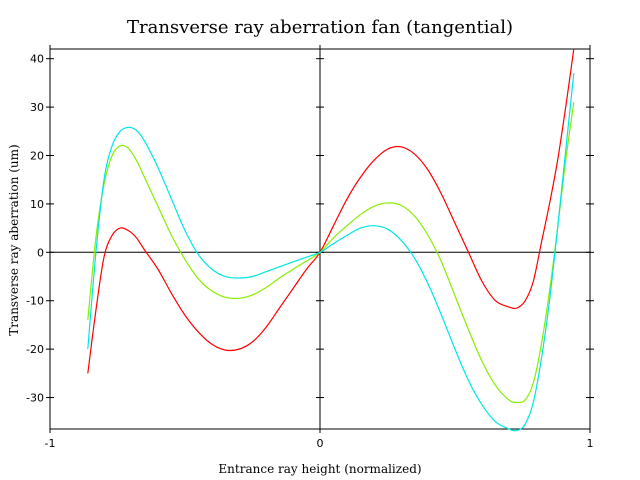  What do you see at coordinates (37, 204) in the screenshot?
I see `y-tick-label: 10` at bounding box center [37, 204].